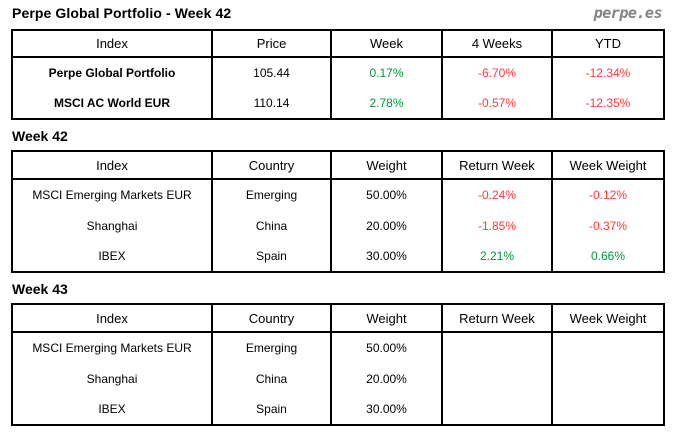  Describe the element at coordinates (628, 13) in the screenshot. I see `perpe-logo: perpe.es` at that location.